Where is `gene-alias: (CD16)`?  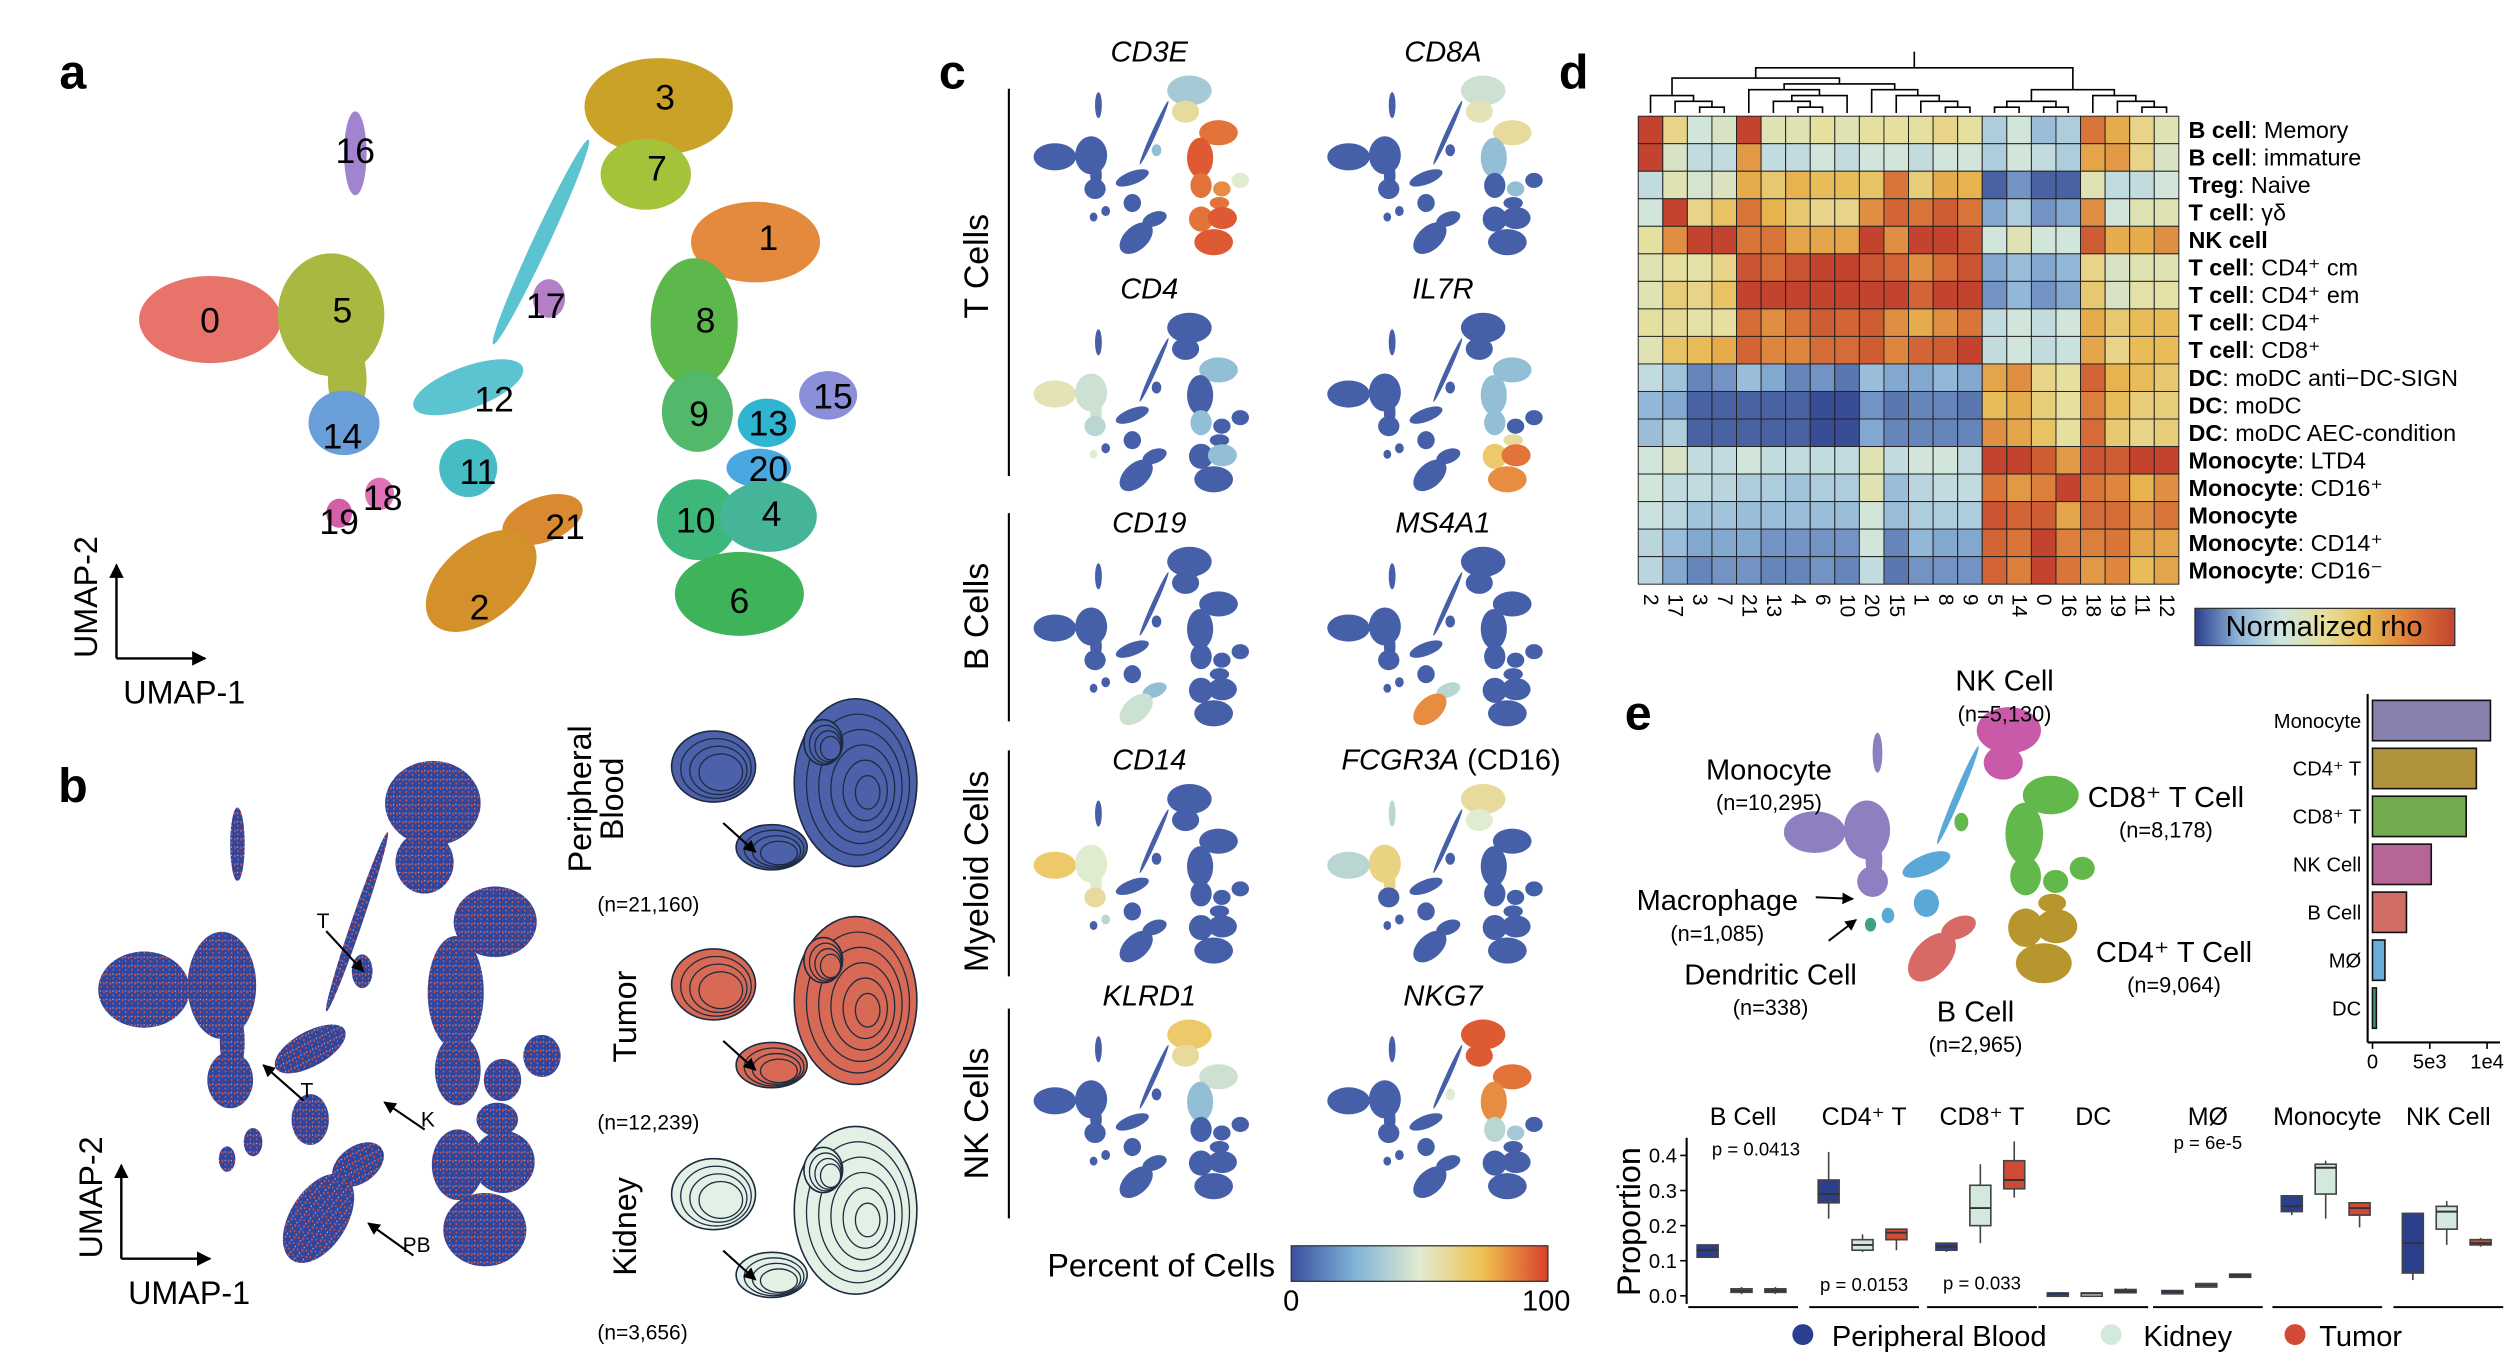 gene-alias: (CD16) is located at coordinates (1510, 761).